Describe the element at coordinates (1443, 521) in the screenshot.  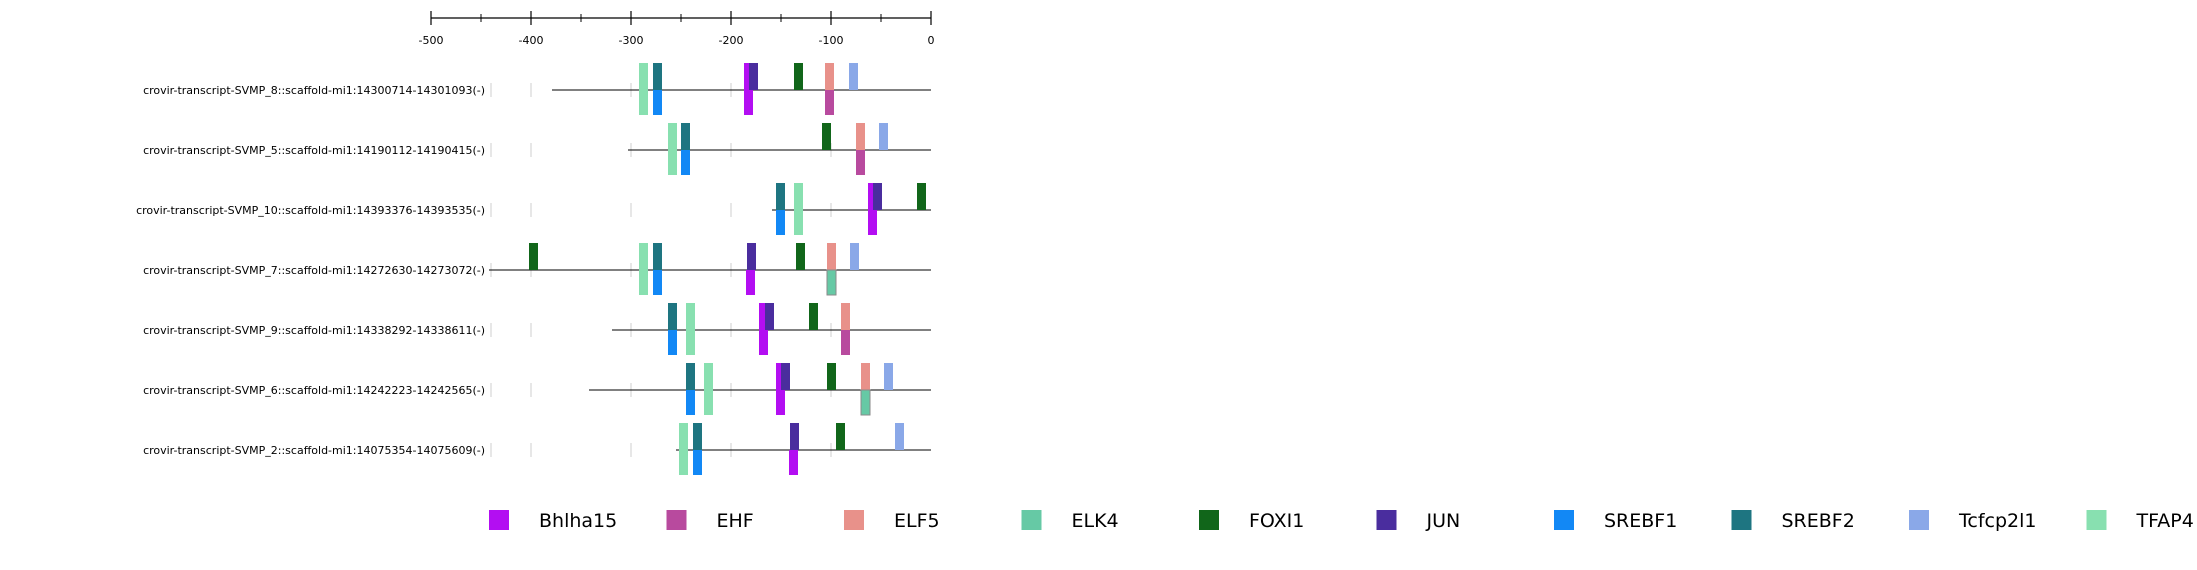
I see `legend-label-jun: JUN` at that location.